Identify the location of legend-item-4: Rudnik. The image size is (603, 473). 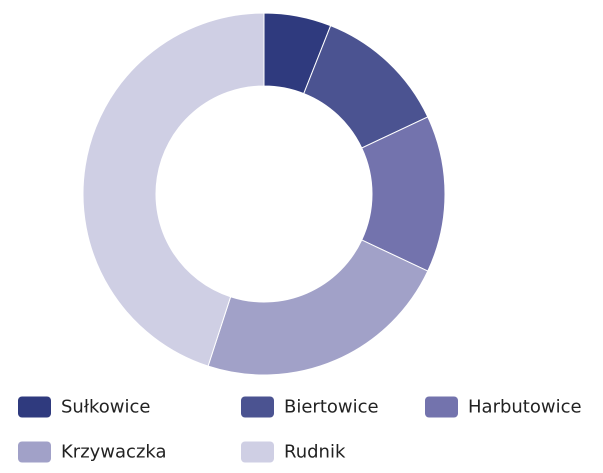
(293, 452).